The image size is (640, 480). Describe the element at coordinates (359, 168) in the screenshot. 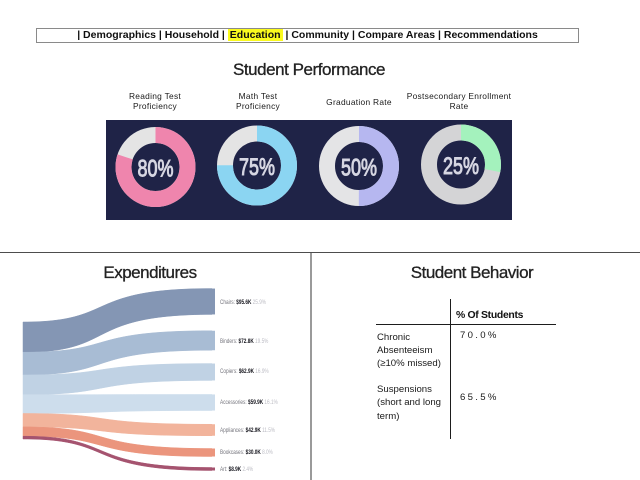

I see `svg-text: 50%` at that location.